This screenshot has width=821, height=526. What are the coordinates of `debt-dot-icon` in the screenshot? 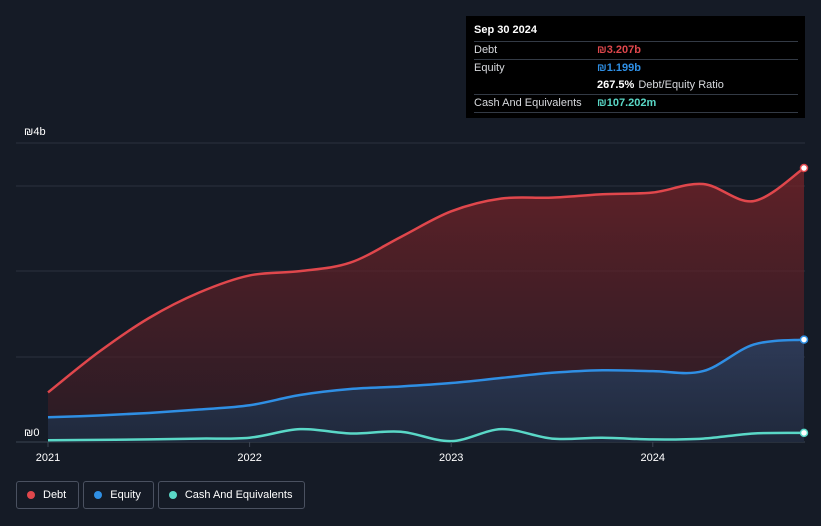 It's located at (31, 495).